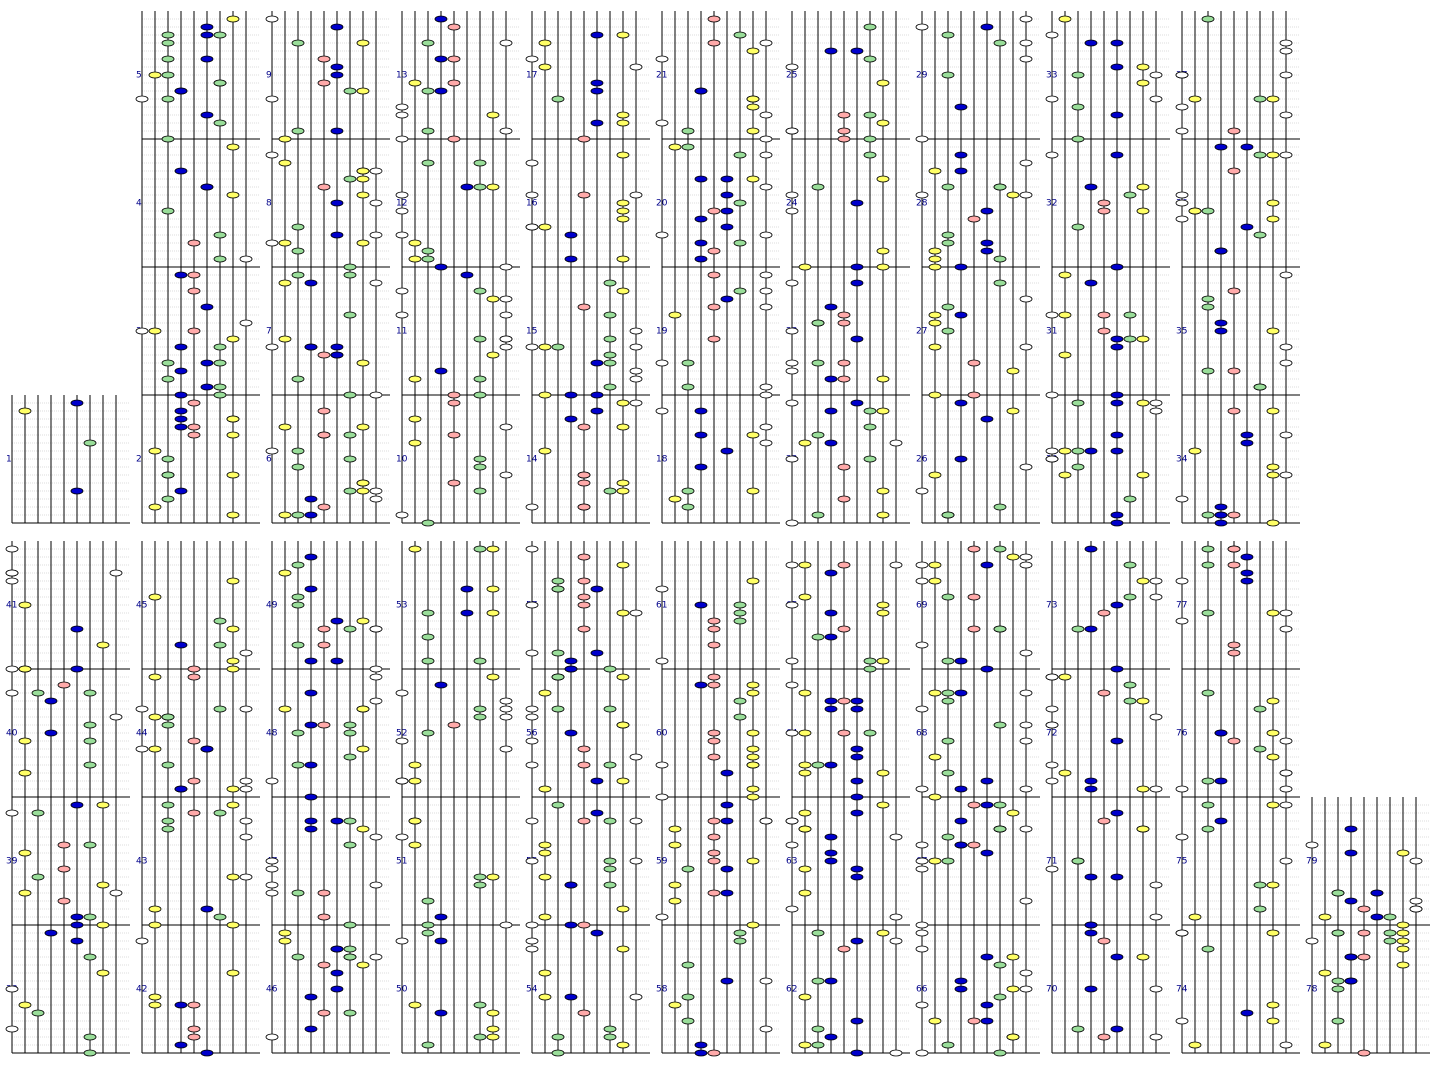 The image size is (1452, 1080). I want to click on measure-number: 16, so click(532, 204).